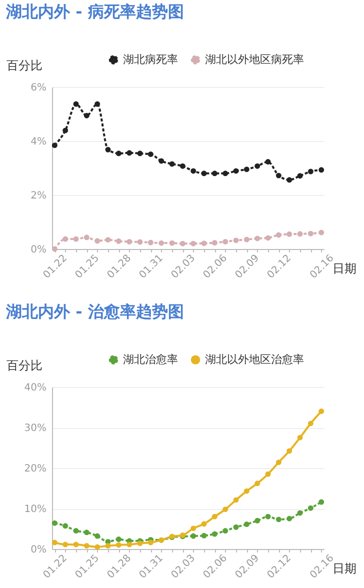 The height and width of the screenshot is (588, 364). Describe the element at coordinates (38, 196) in the screenshot. I see `y-tick-label: 2%` at that location.